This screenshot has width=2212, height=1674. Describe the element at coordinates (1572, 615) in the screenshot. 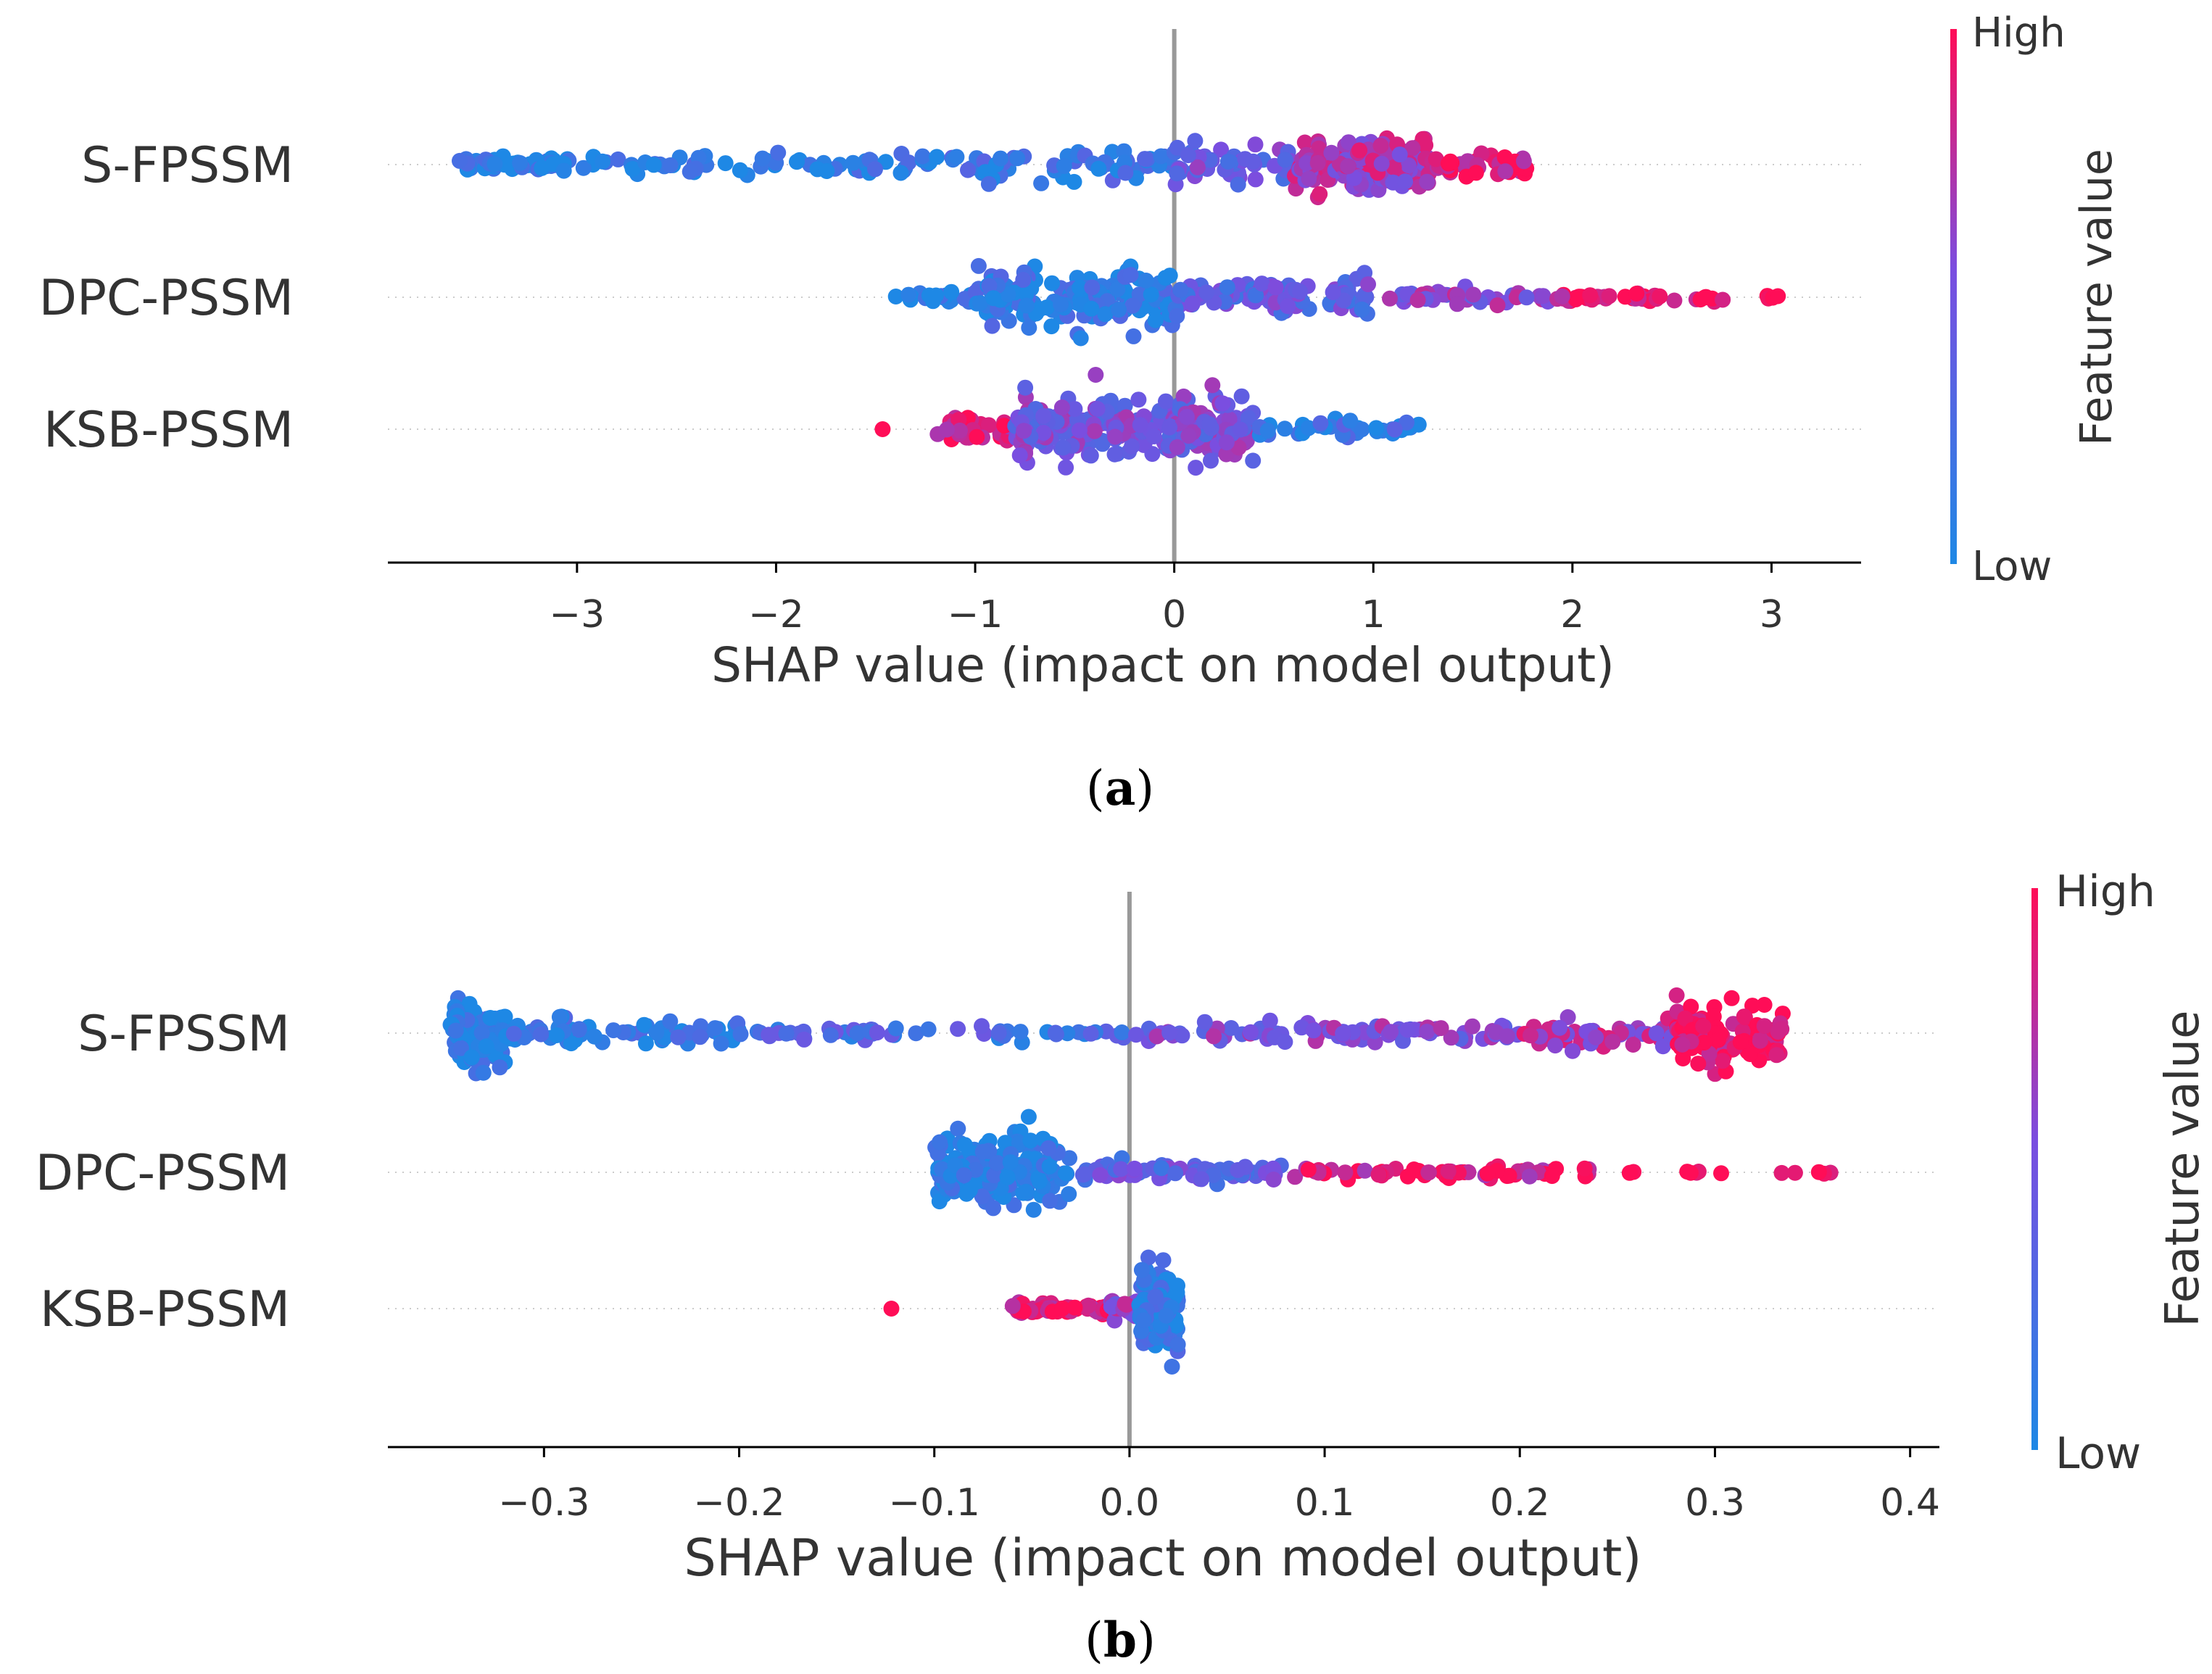

I see `x-tick-label: 2` at that location.